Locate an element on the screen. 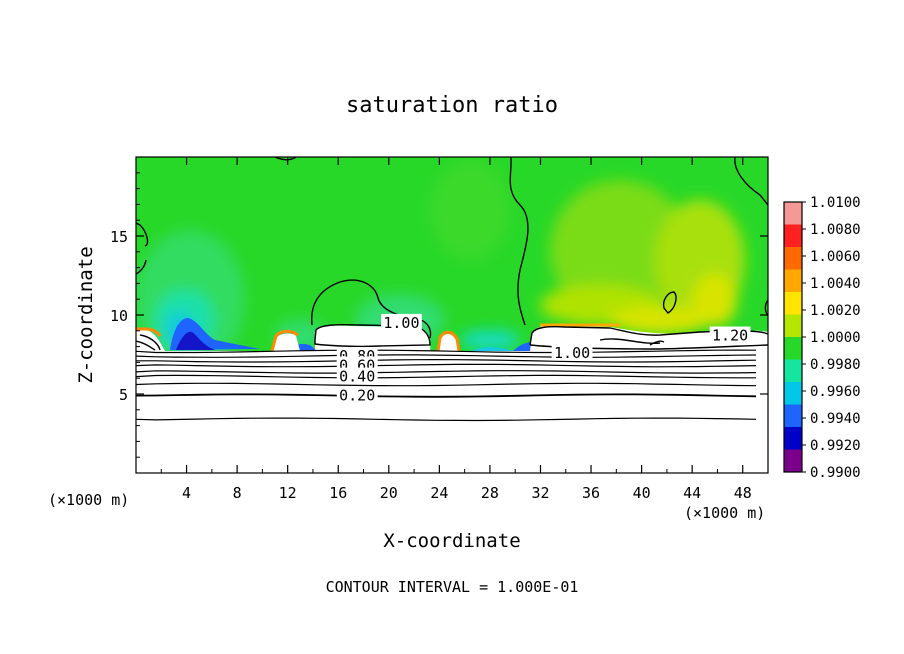 The image size is (904, 654). low-ratio-core is located at coordinates (195, 340).